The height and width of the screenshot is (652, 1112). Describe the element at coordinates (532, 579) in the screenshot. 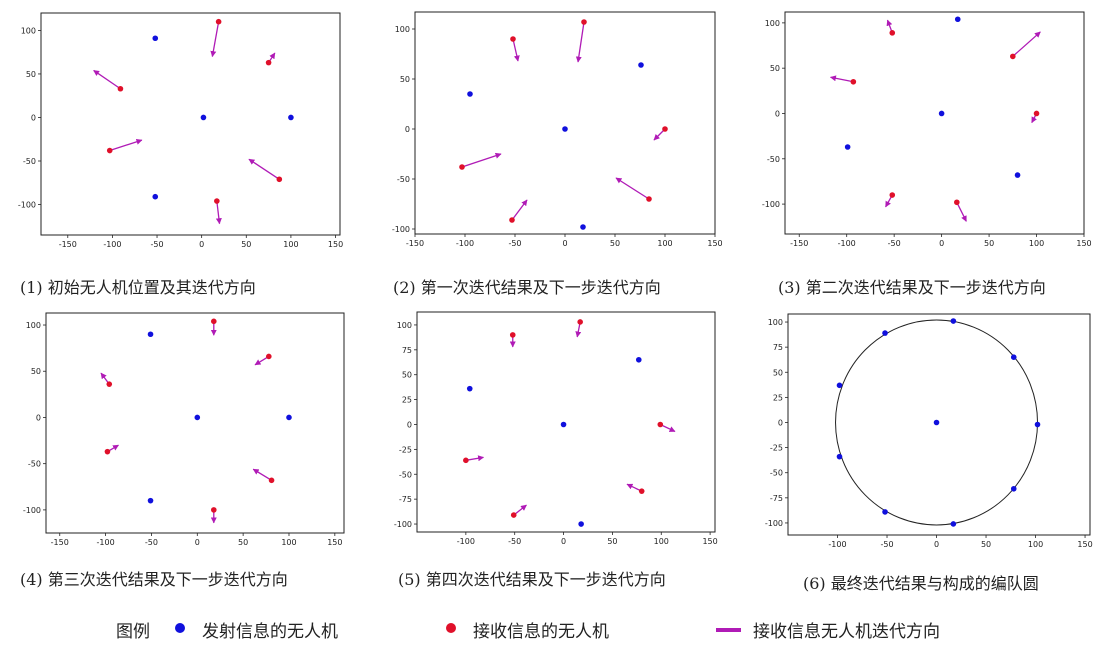

I see `caption-5: (5) 第四次迭代结果及下一步迭代方向` at that location.